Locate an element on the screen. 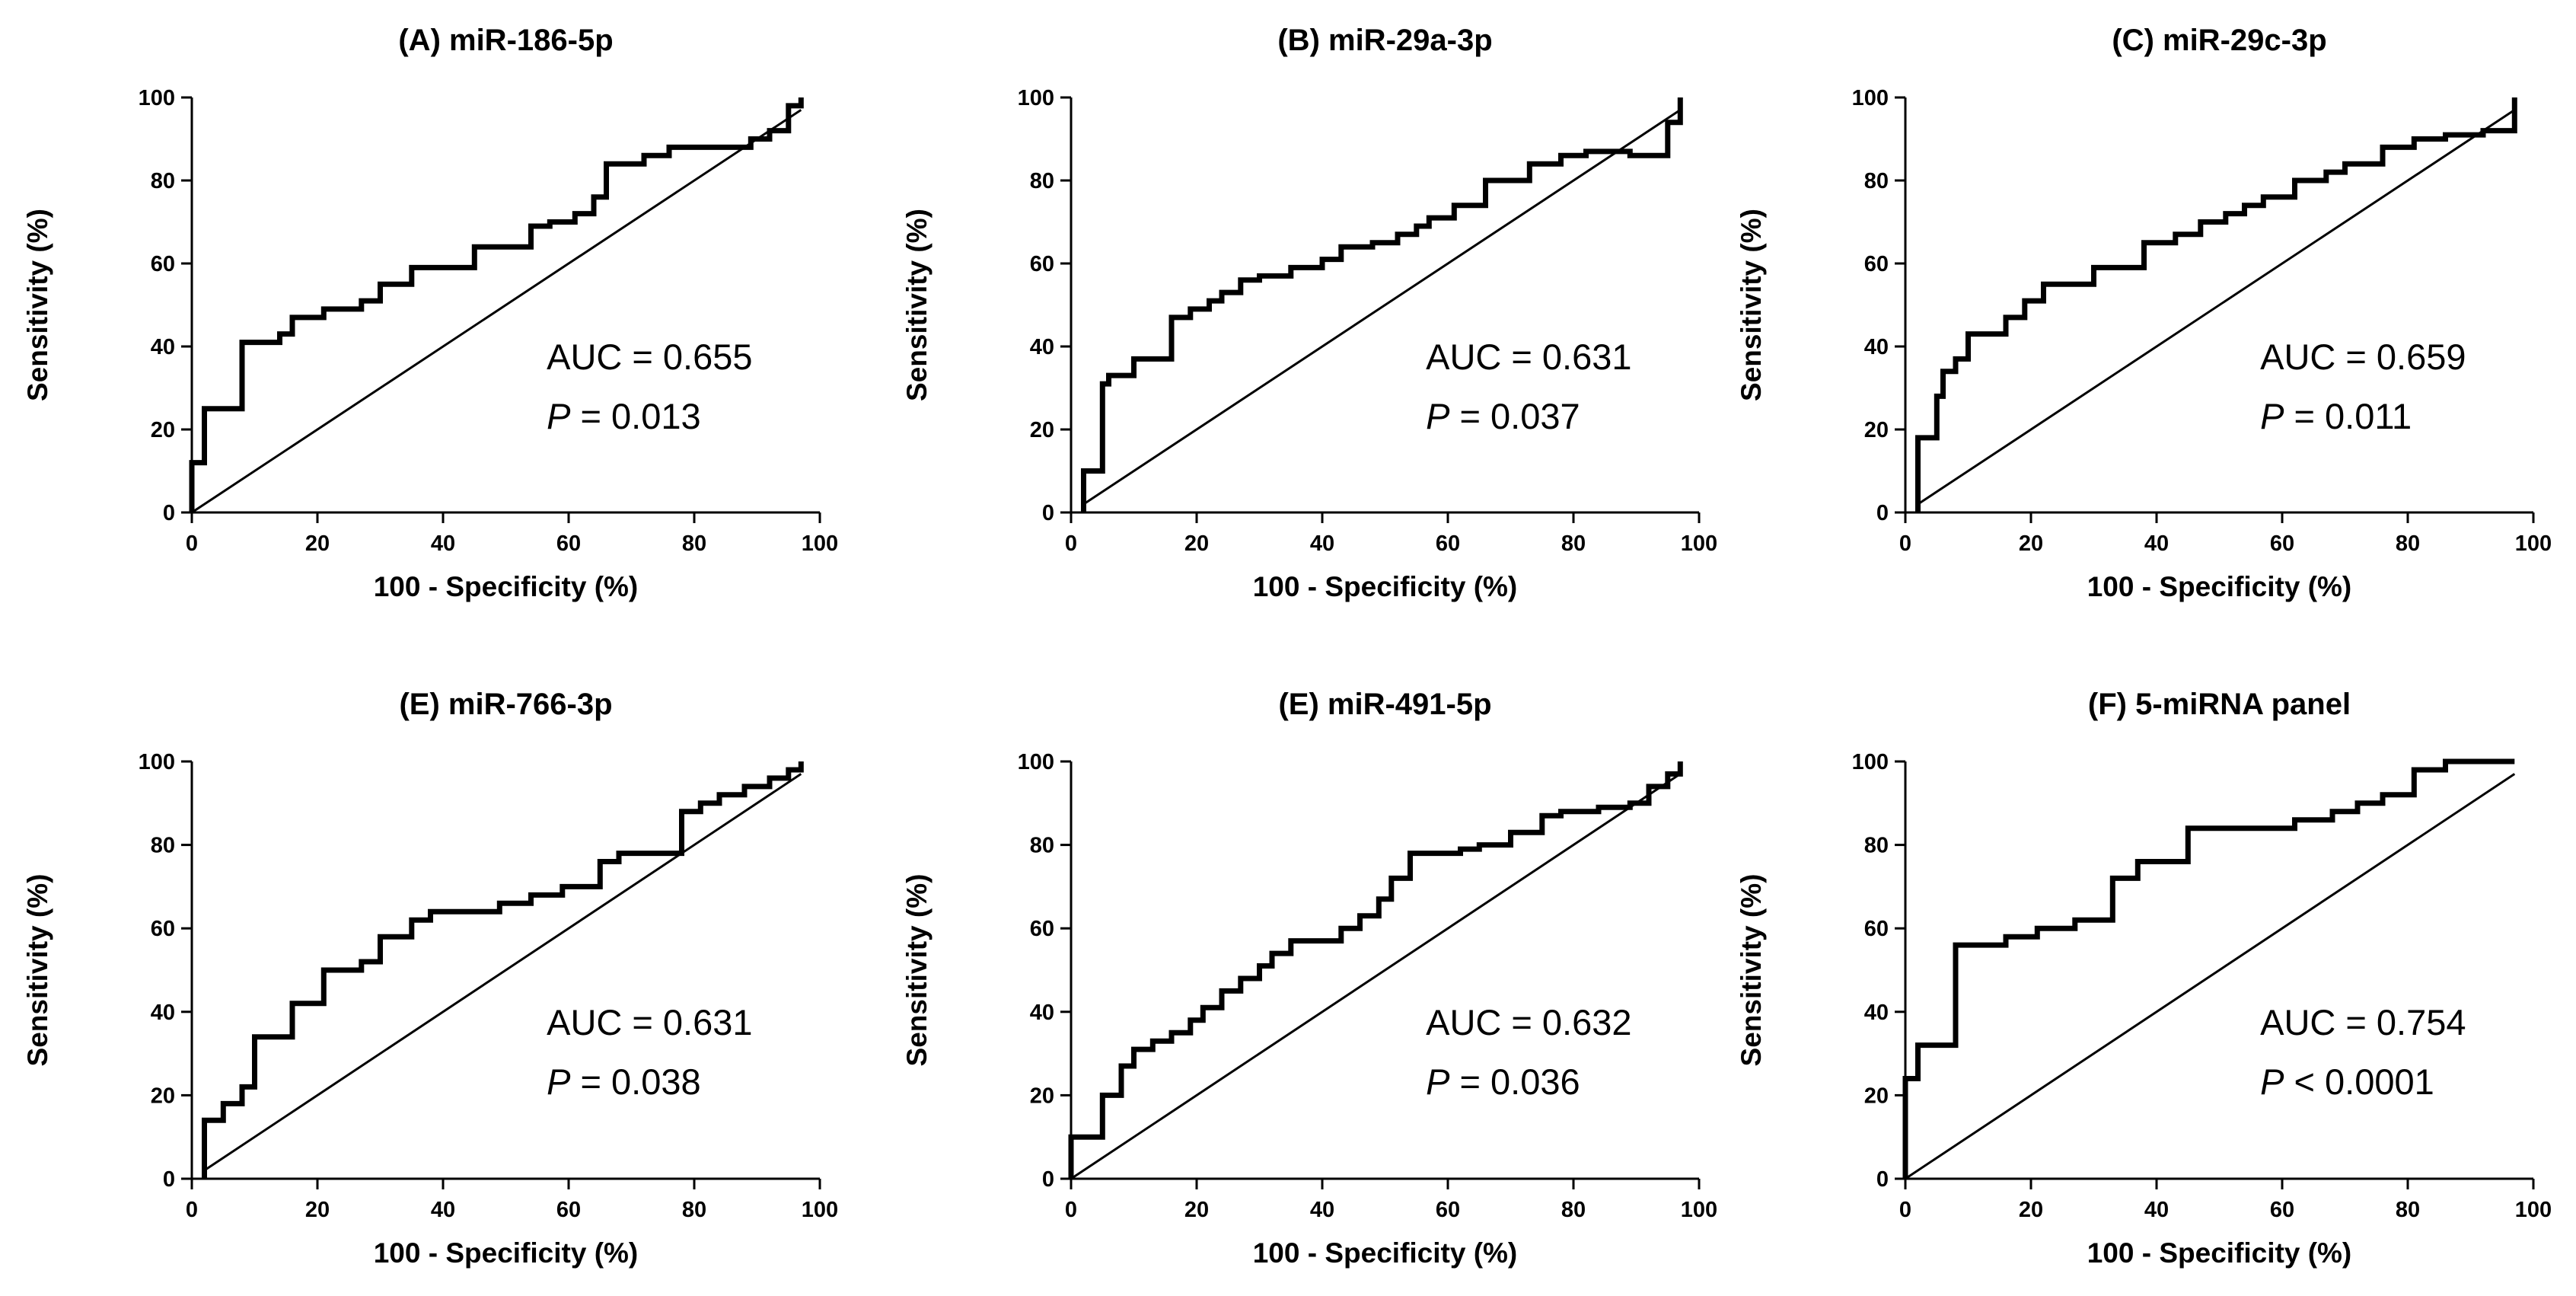 This screenshot has width=2576, height=1296. p-value: = 0.011 is located at coordinates (2348, 416).